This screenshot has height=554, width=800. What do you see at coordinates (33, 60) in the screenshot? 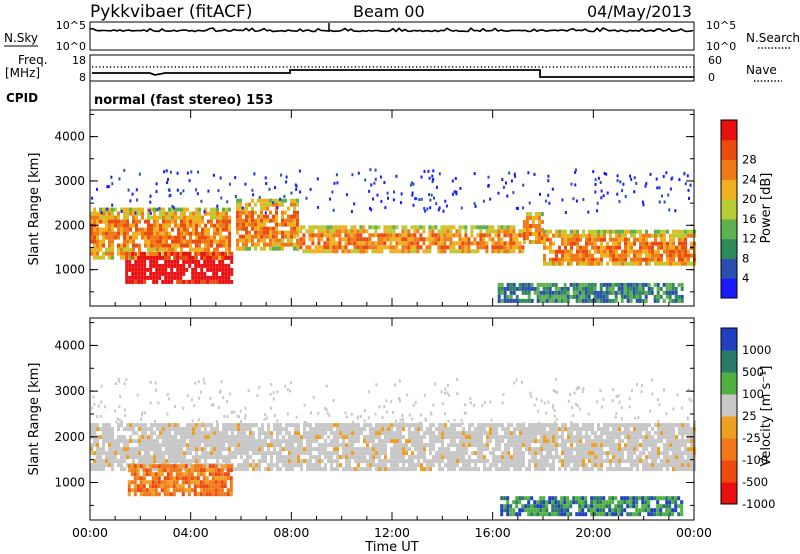
I see `freq-label: Freq.` at bounding box center [33, 60].